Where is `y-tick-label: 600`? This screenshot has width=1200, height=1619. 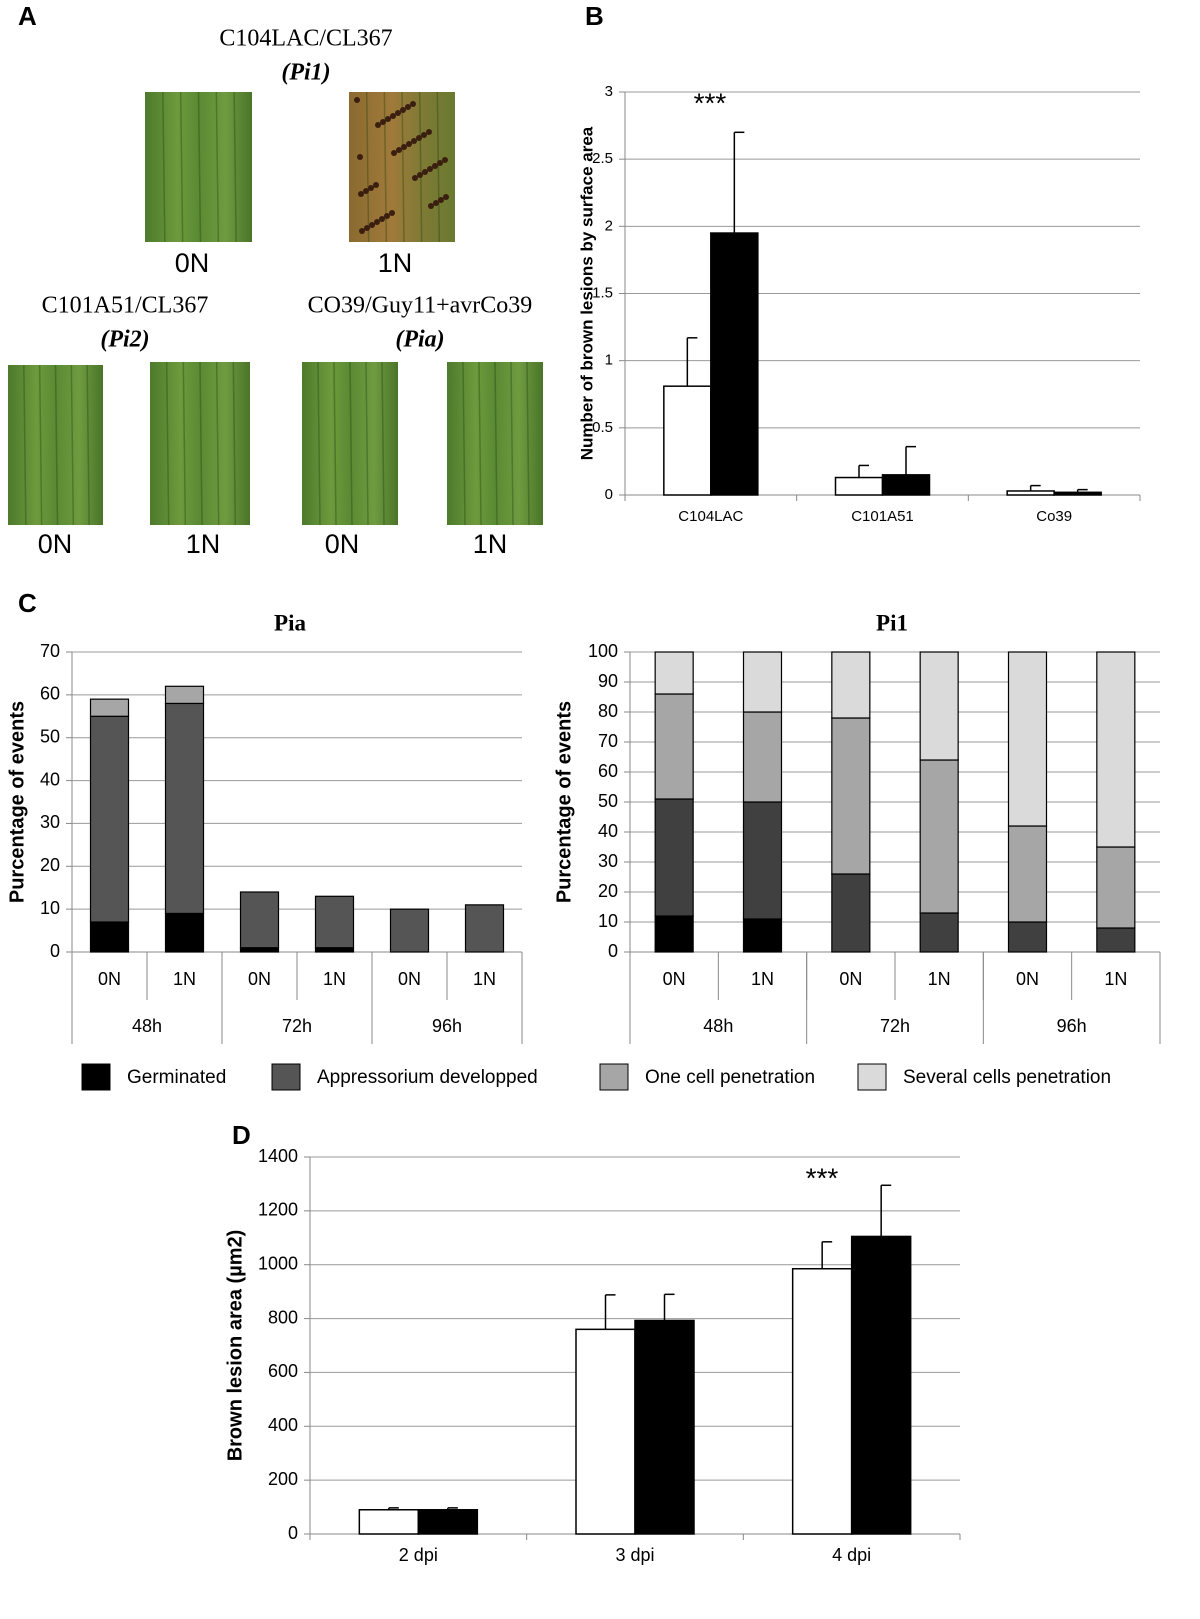 y-tick-label: 600 is located at coordinates (283, 1371).